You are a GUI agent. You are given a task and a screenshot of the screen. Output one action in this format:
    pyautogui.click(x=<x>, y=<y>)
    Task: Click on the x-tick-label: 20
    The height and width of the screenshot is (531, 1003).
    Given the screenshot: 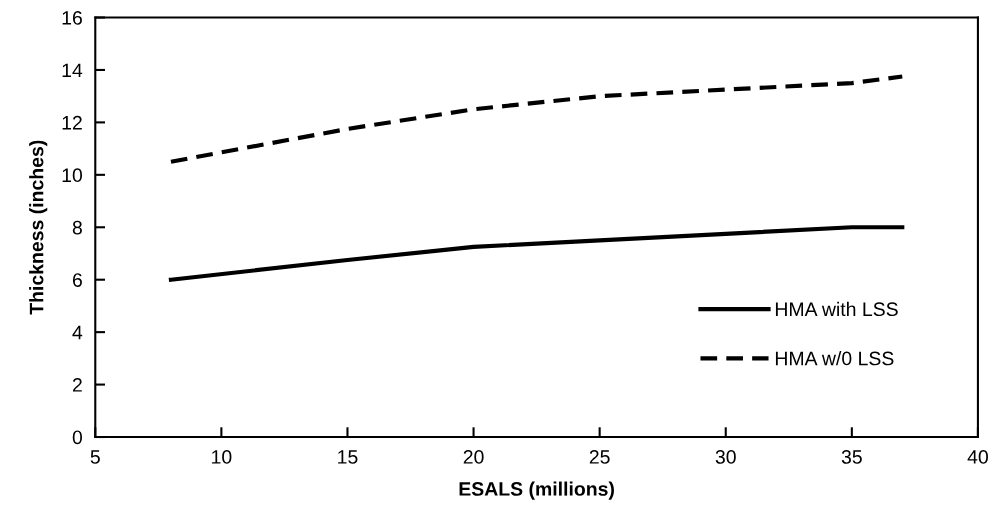 What is the action you would take?
    pyautogui.click(x=473, y=457)
    